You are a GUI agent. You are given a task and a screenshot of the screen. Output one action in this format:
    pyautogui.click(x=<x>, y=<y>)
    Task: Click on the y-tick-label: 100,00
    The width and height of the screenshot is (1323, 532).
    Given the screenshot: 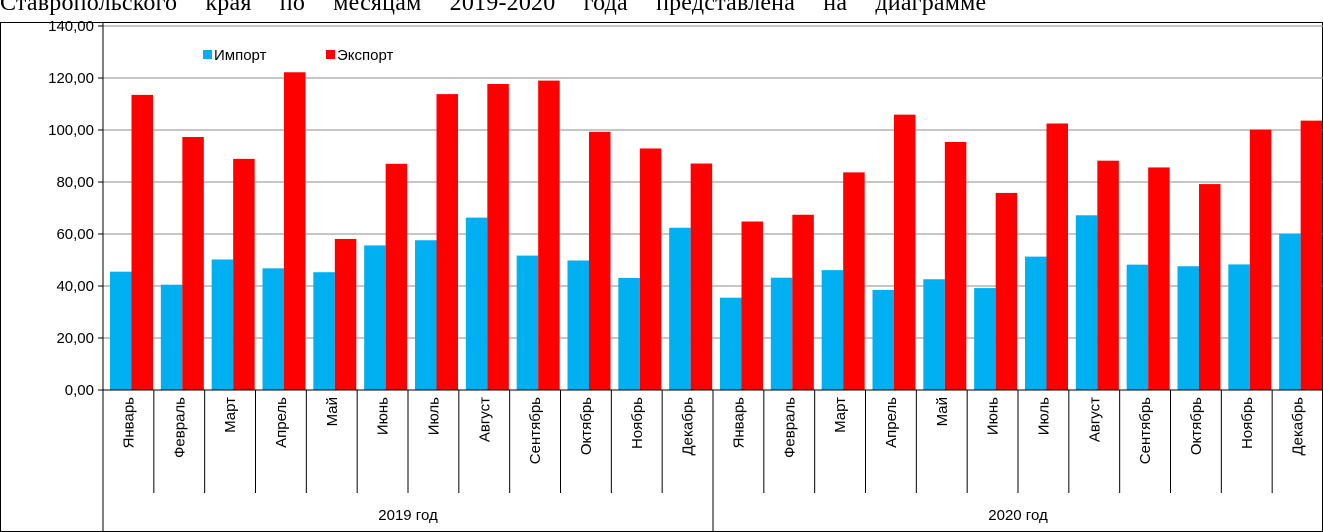 What is the action you would take?
    pyautogui.click(x=71, y=130)
    